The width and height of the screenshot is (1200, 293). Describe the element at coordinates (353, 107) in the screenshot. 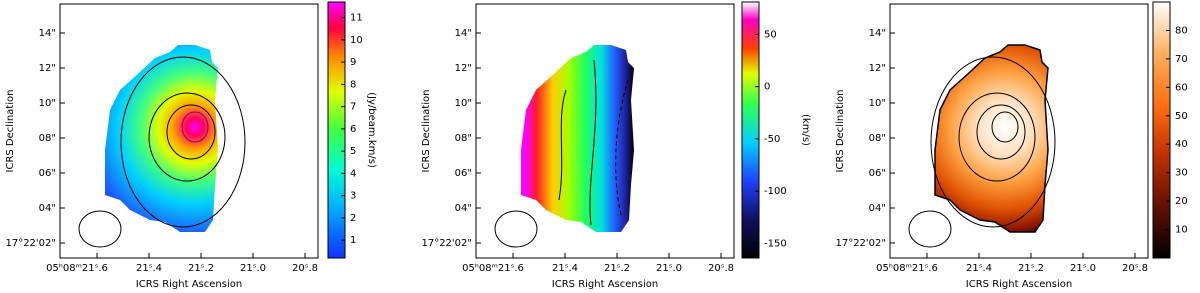

I see `colorbar-tick-label: 7` at that location.